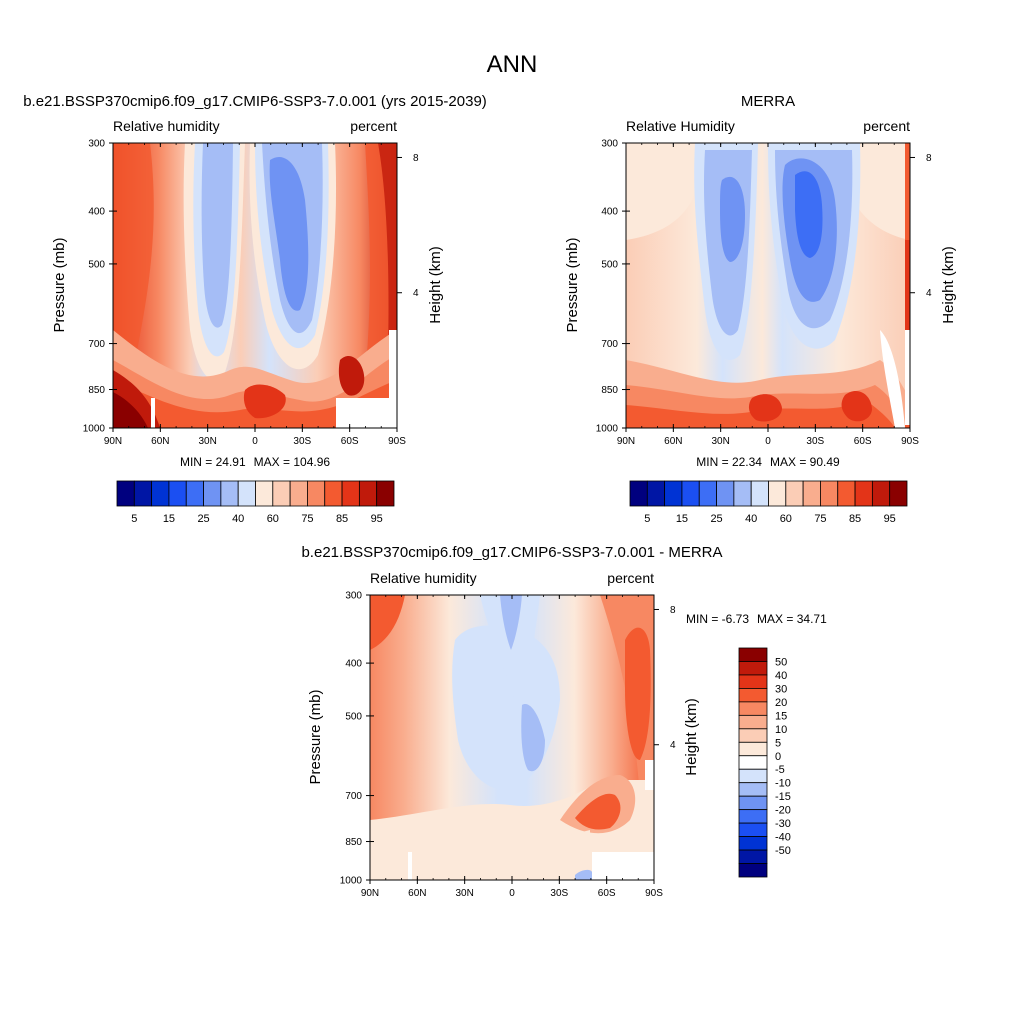  What do you see at coordinates (747, 462) in the screenshot?
I see `min-value: 22.34` at bounding box center [747, 462].